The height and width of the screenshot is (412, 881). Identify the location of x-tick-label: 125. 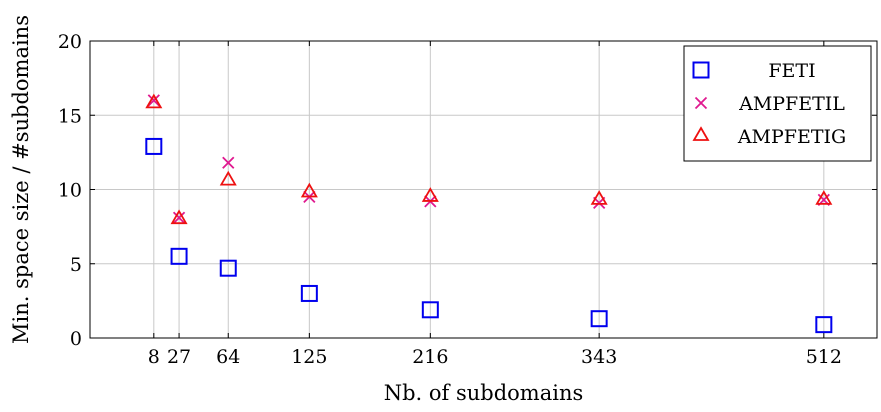
(309, 357).